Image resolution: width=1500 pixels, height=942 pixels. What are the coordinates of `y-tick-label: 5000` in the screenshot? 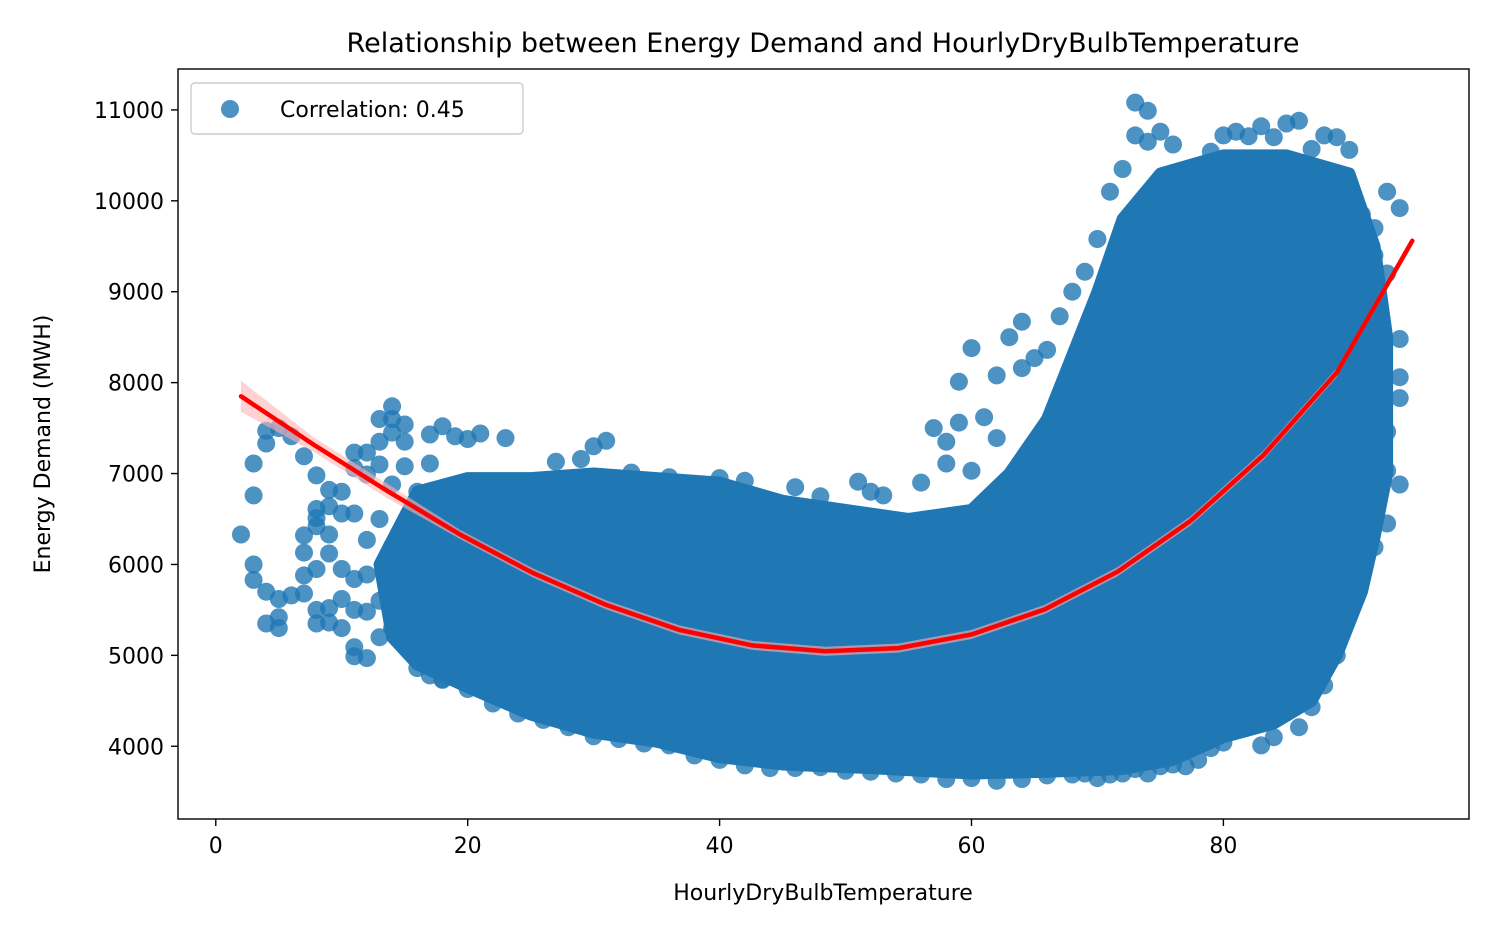 It's located at (136, 656).